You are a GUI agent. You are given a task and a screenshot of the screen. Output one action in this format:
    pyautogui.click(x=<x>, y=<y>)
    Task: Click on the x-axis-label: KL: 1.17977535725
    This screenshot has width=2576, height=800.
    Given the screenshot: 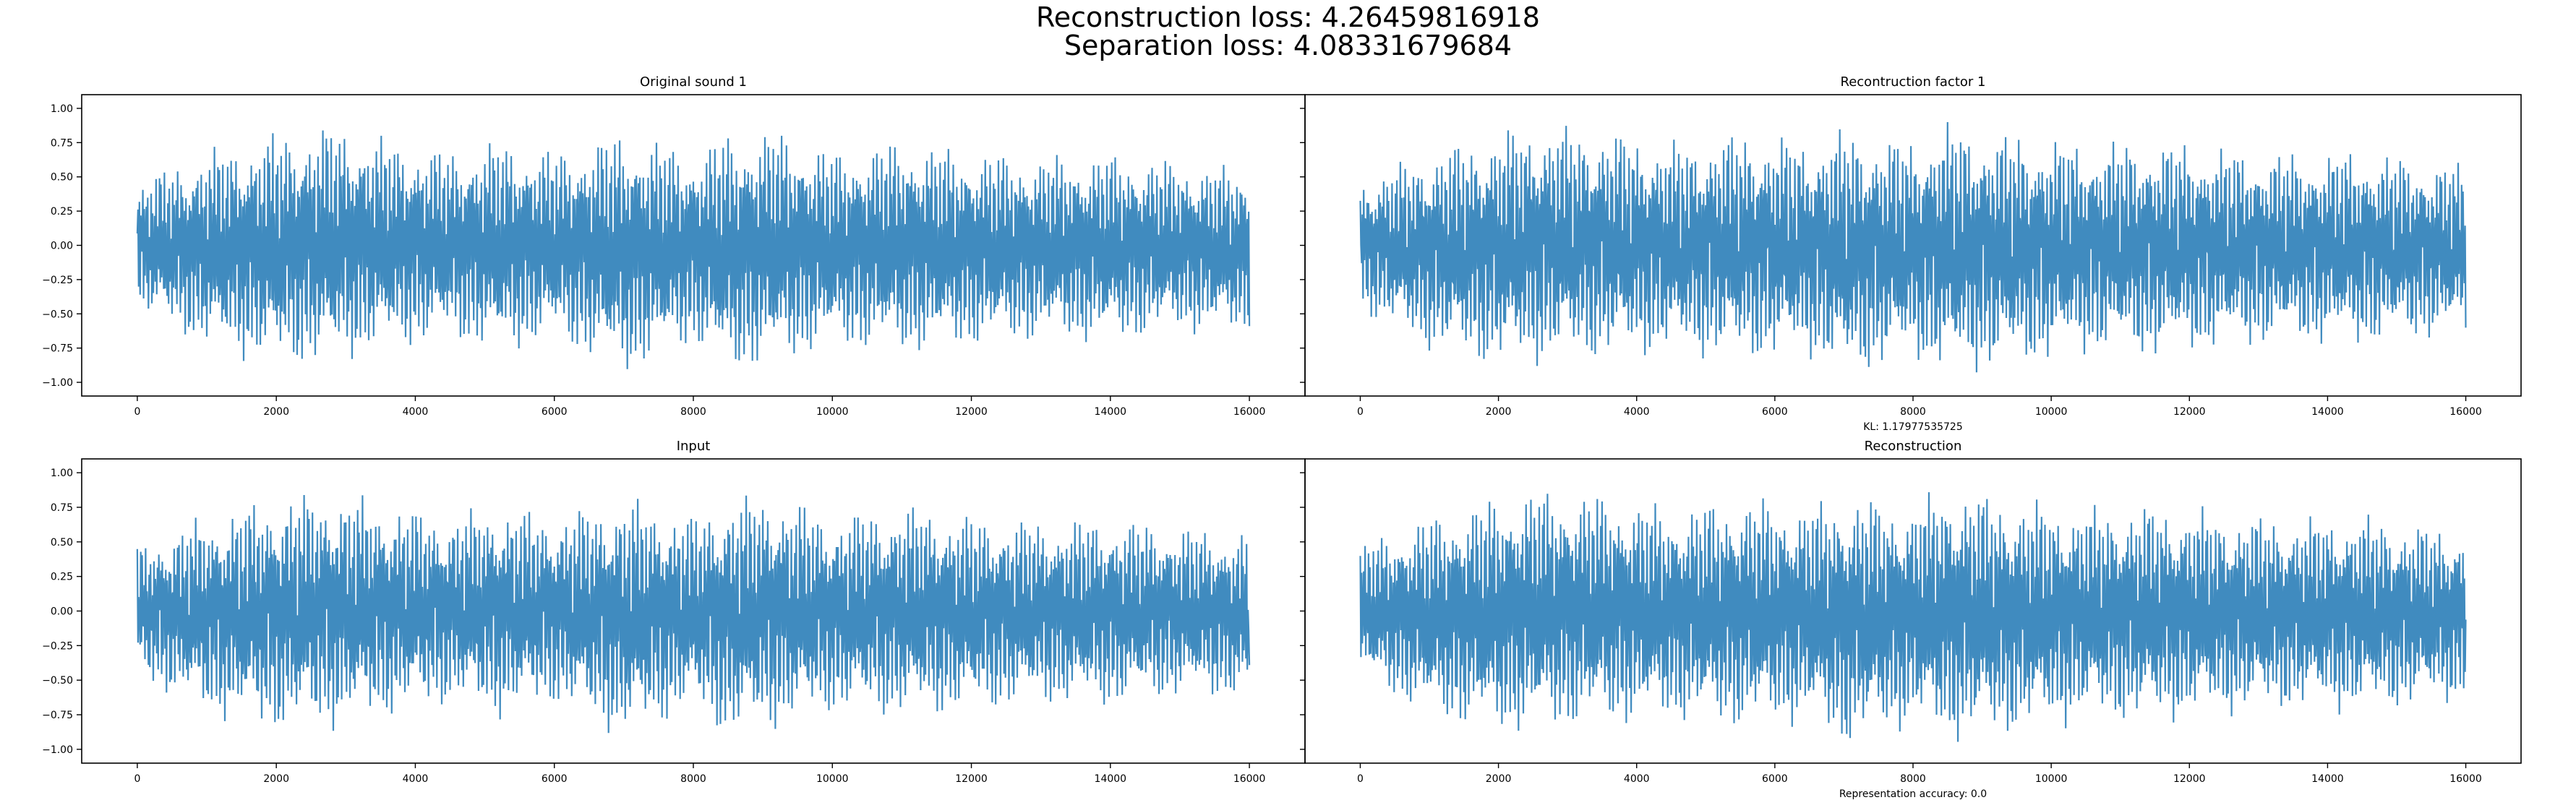 What is the action you would take?
    pyautogui.click(x=1912, y=427)
    